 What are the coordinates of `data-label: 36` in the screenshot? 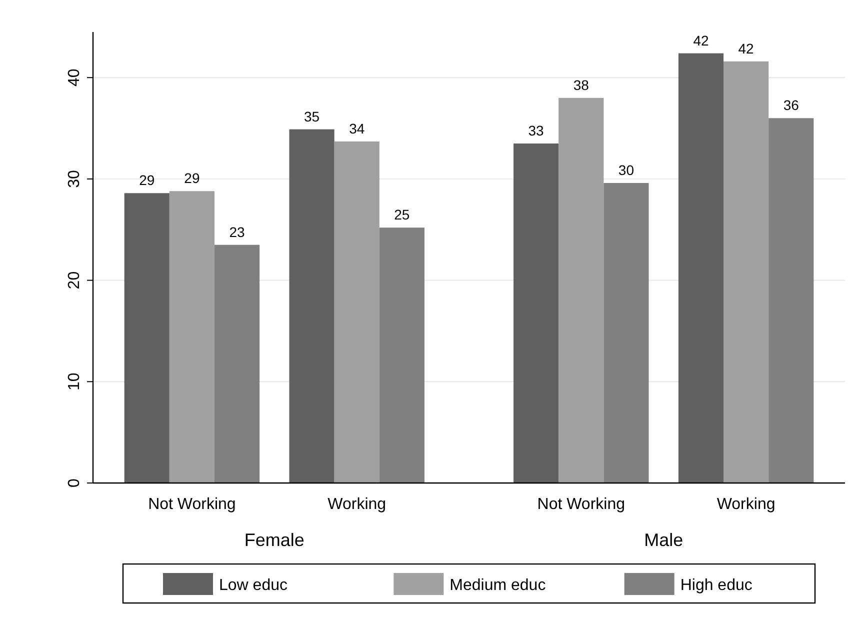 It's located at (791, 105).